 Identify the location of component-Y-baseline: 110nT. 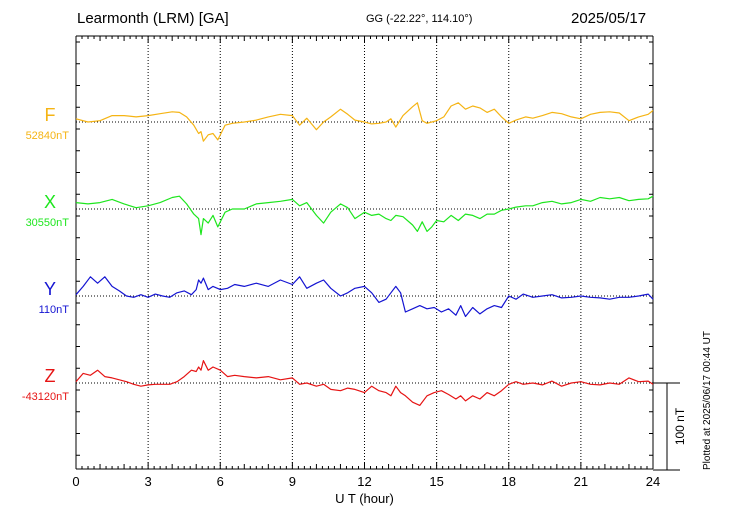
(54, 310).